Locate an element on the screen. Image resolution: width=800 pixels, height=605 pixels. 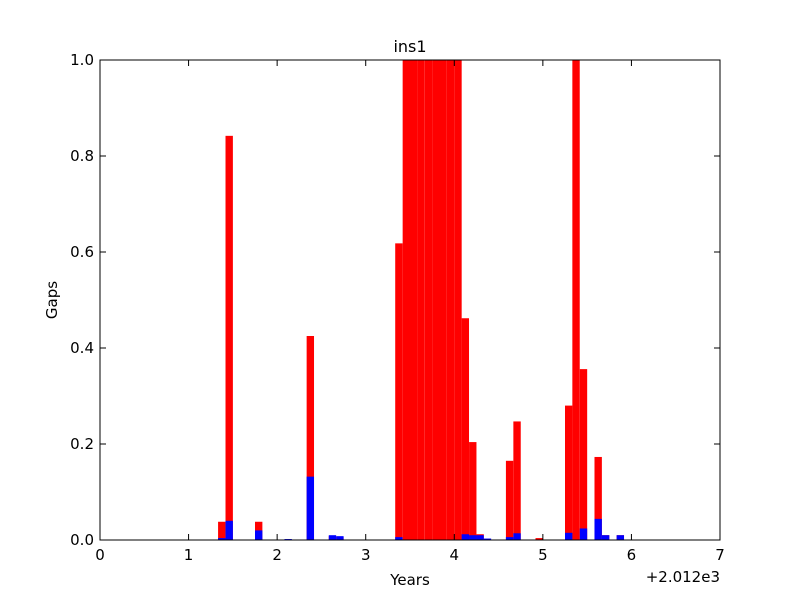
x-tick-label-5: 5 is located at coordinates (543, 555).